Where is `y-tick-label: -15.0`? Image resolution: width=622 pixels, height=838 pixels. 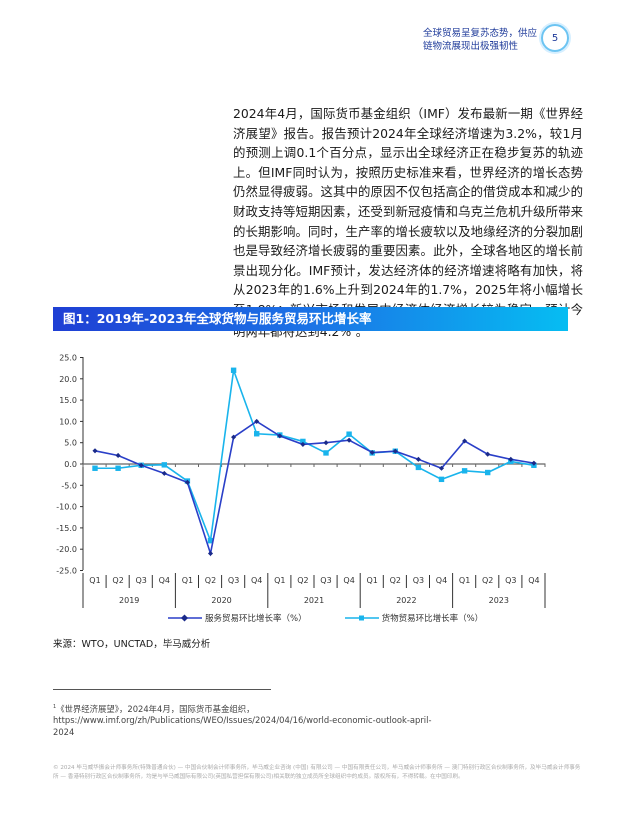 y-tick-label: -15.0 is located at coordinates (66, 528).